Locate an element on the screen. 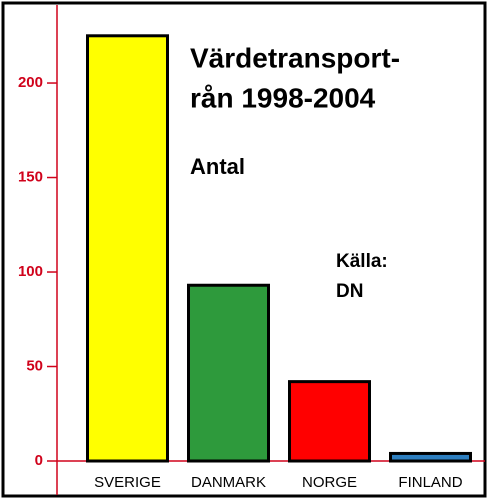 Image resolution: width=489 pixels, height=499 pixels. annotation: Källa: is located at coordinates (362, 261).